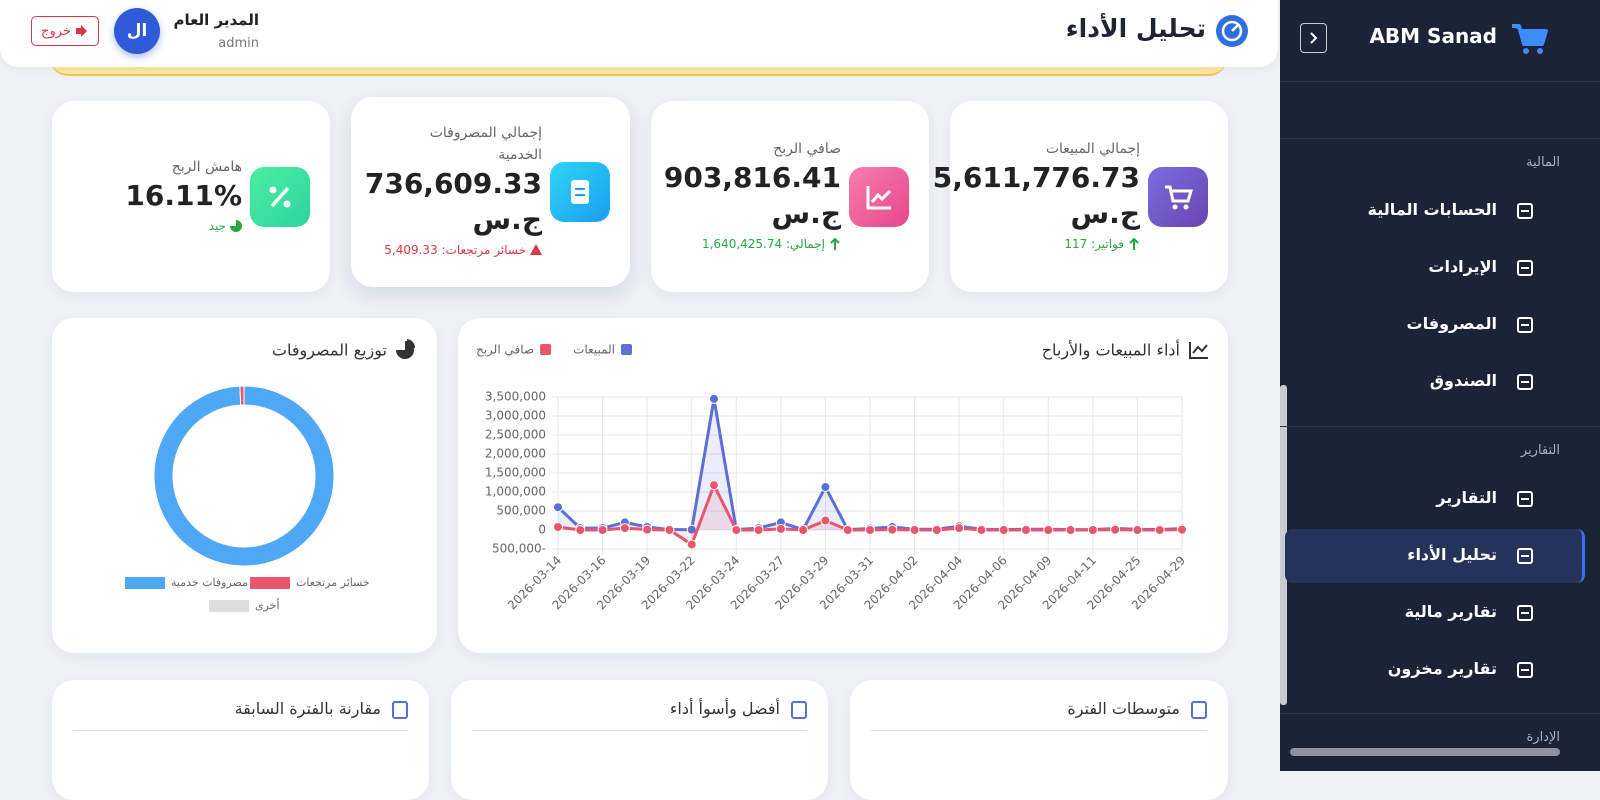 This screenshot has height=800, width=1600. Describe the element at coordinates (329, 351) in the screenshot. I see `chart-title: توزيع المصروفات` at that location.